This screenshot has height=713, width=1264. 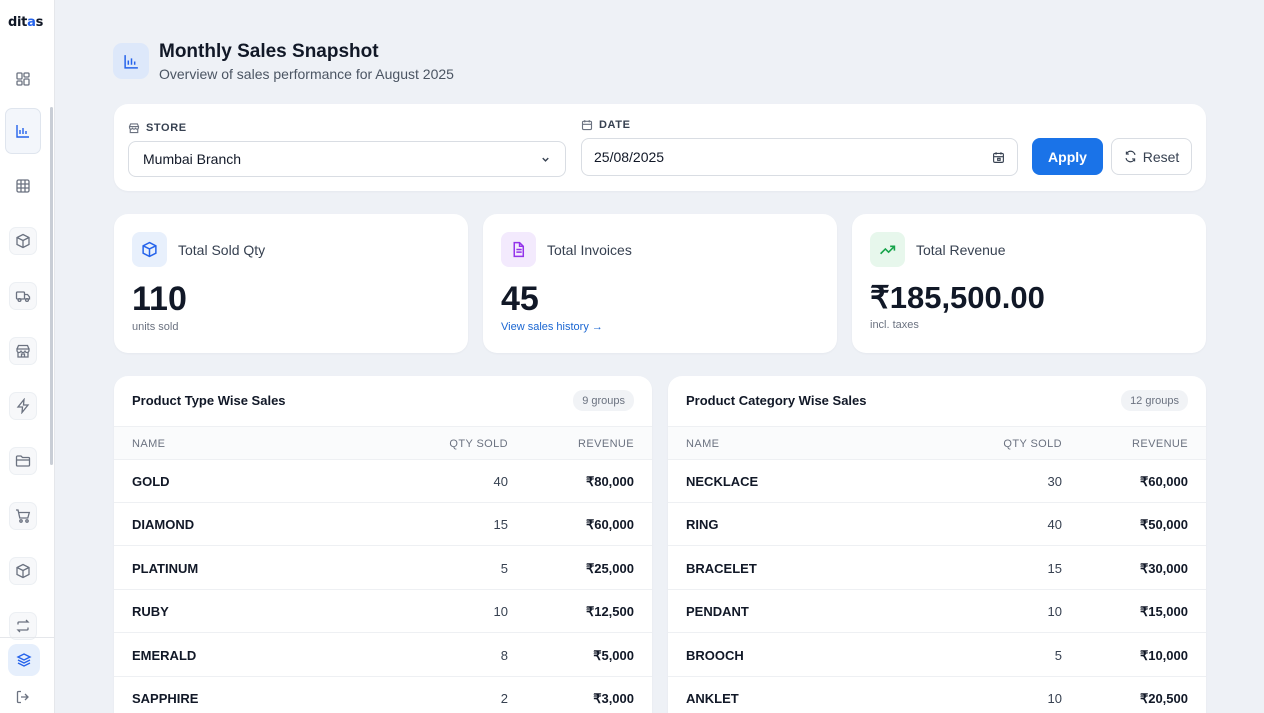 What do you see at coordinates (887, 249) in the screenshot?
I see `trending-up-icon` at bounding box center [887, 249].